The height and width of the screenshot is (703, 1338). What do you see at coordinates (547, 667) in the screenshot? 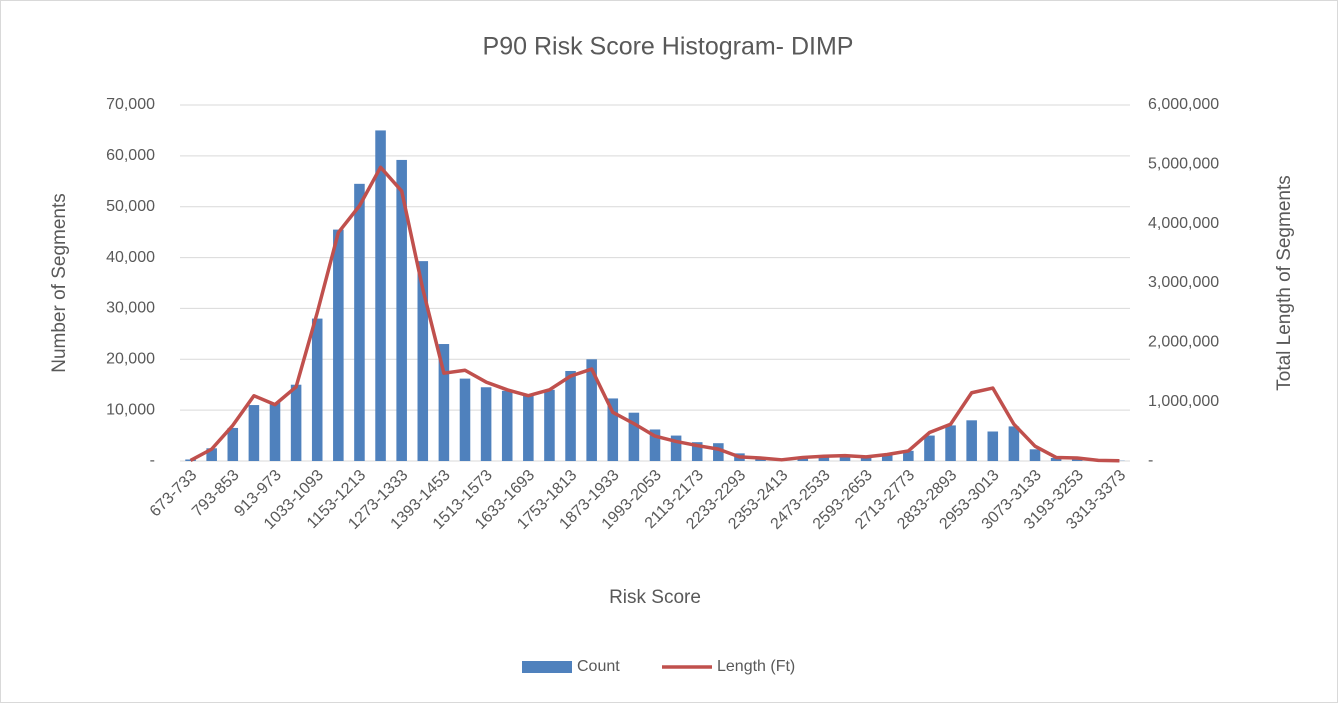
I see `legend-swatch` at bounding box center [547, 667].